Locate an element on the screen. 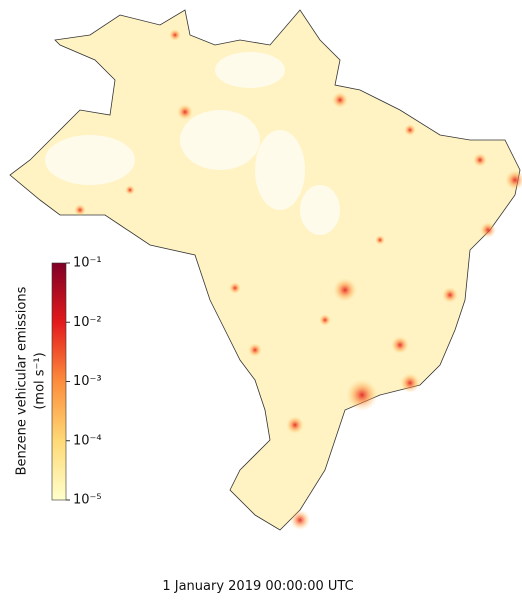 This screenshot has width=522, height=600. colorbar-tick-label: 10⁻³ is located at coordinates (87, 381).